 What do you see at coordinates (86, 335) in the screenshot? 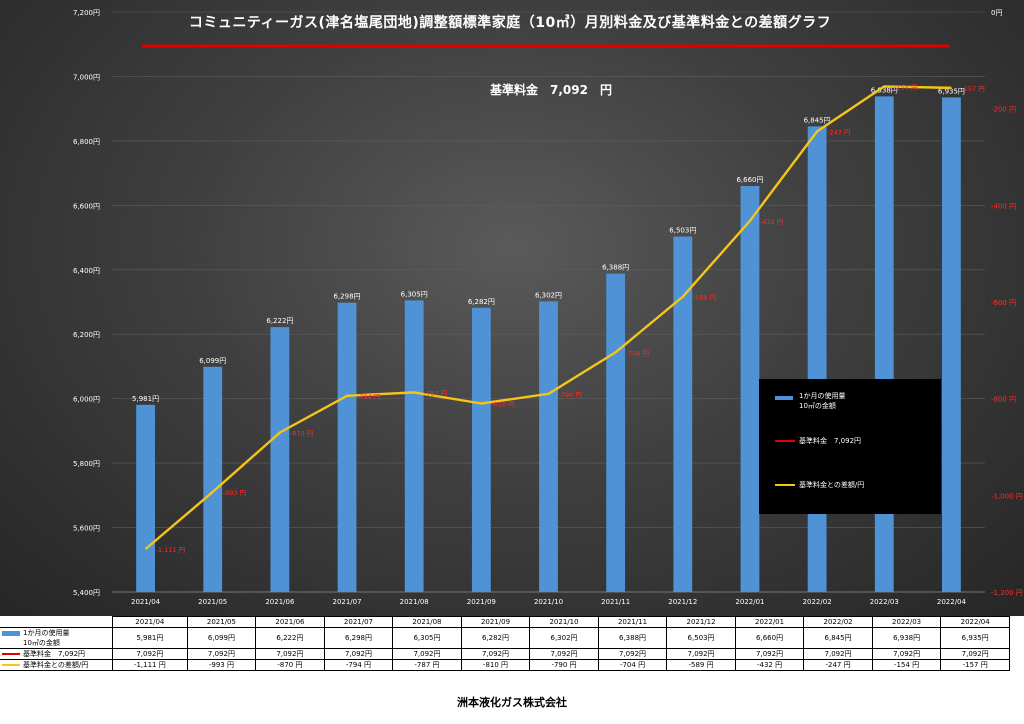
I see `left-axis-tick-label: 6,200円` at bounding box center [86, 335].